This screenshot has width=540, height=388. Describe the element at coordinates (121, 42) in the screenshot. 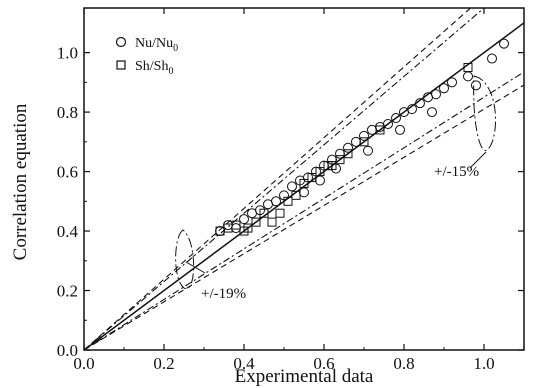

I see `legend-marker-circle` at that location.